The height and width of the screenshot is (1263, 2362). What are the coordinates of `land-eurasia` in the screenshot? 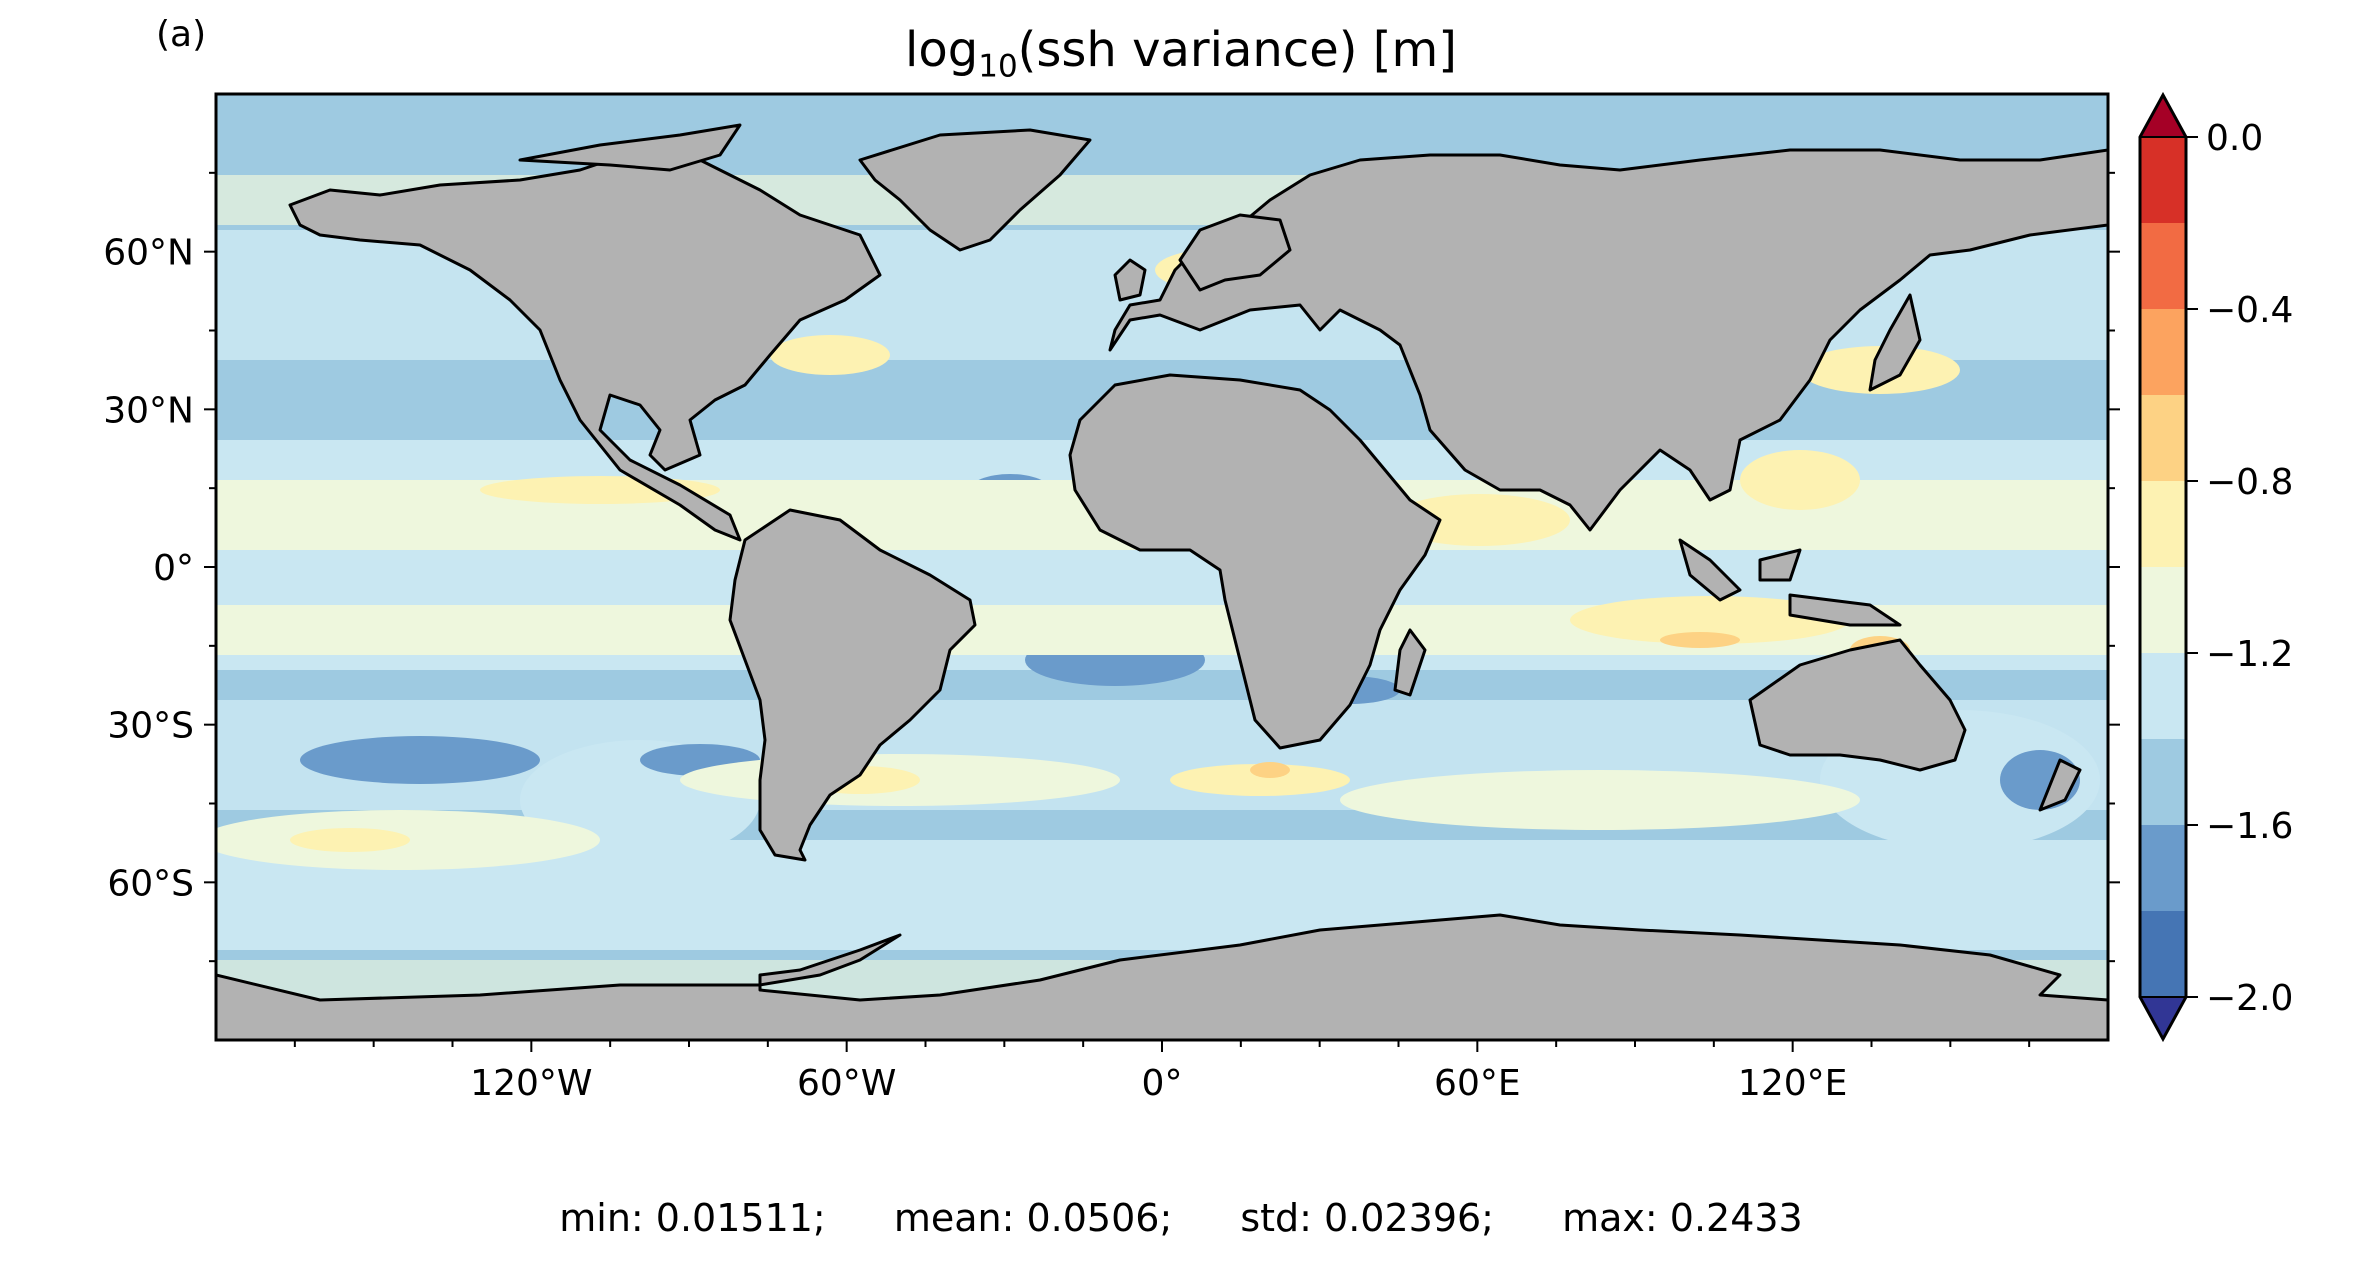 It's located at (1608, 340).